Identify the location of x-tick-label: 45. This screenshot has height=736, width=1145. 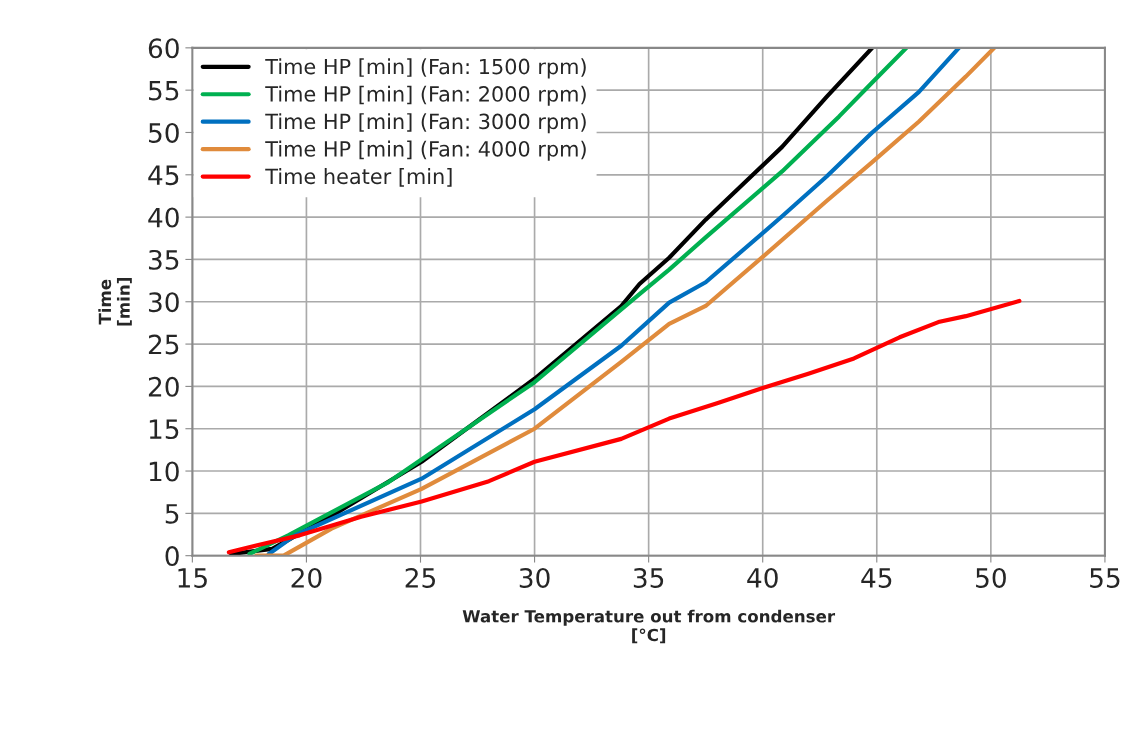
(876, 578).